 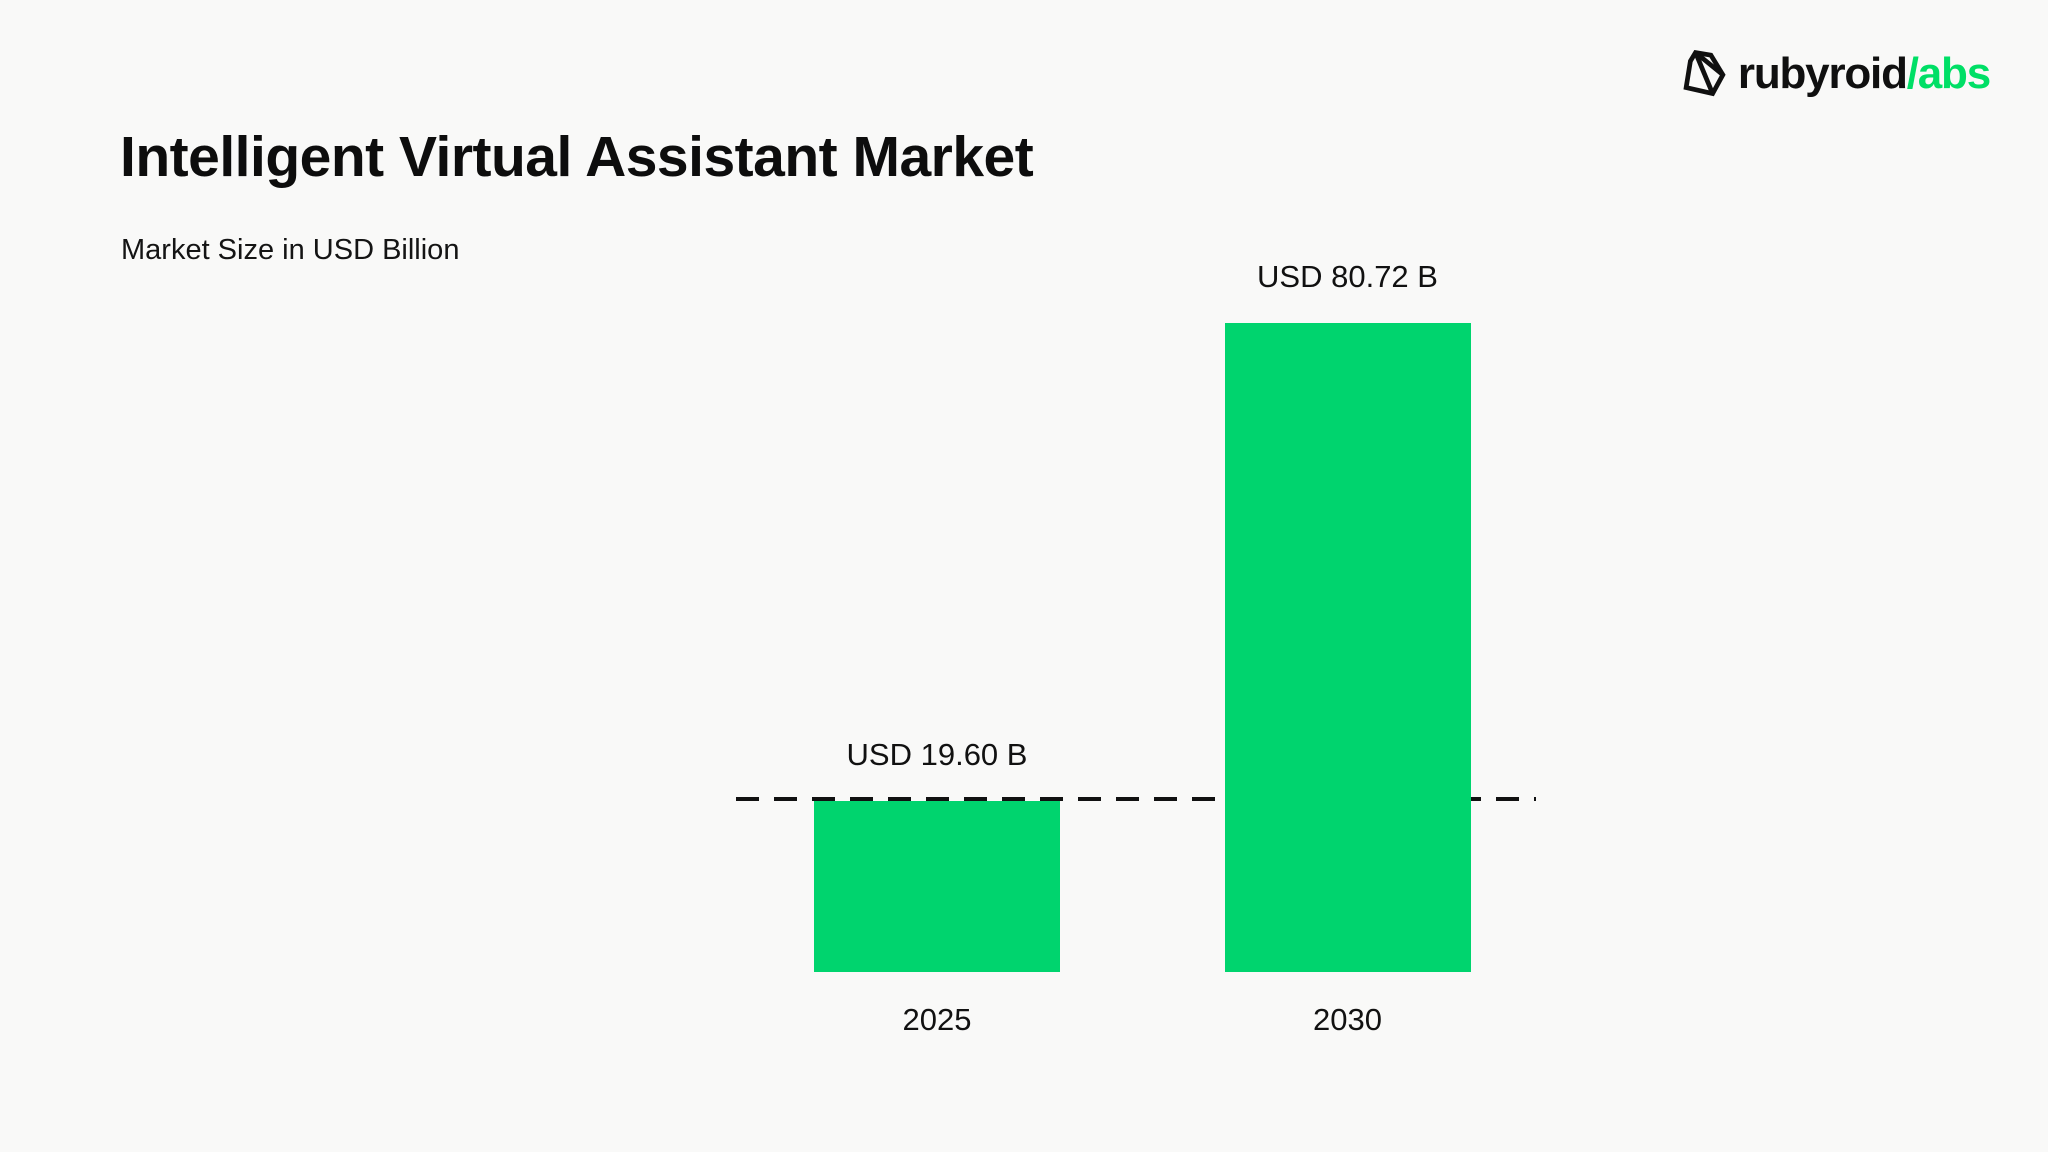 What do you see at coordinates (937, 886) in the screenshot?
I see `bar-2025` at bounding box center [937, 886].